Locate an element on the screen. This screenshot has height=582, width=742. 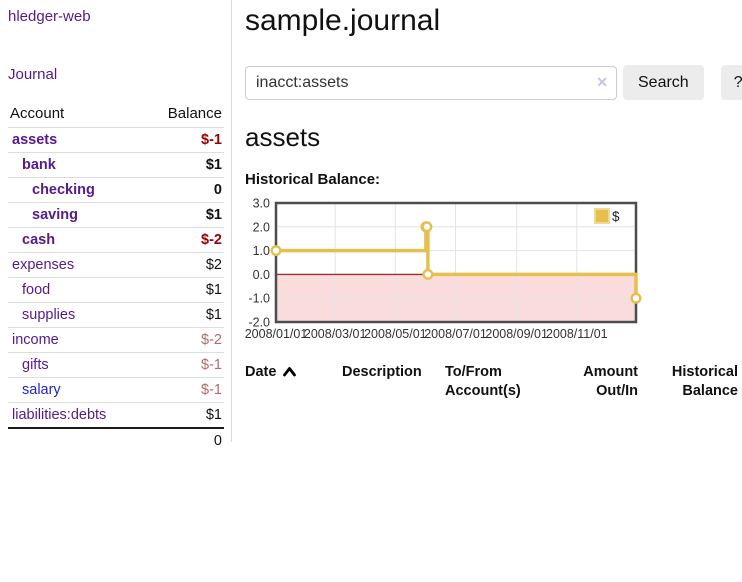
chart-title: Historical Balance: is located at coordinates (313, 179).